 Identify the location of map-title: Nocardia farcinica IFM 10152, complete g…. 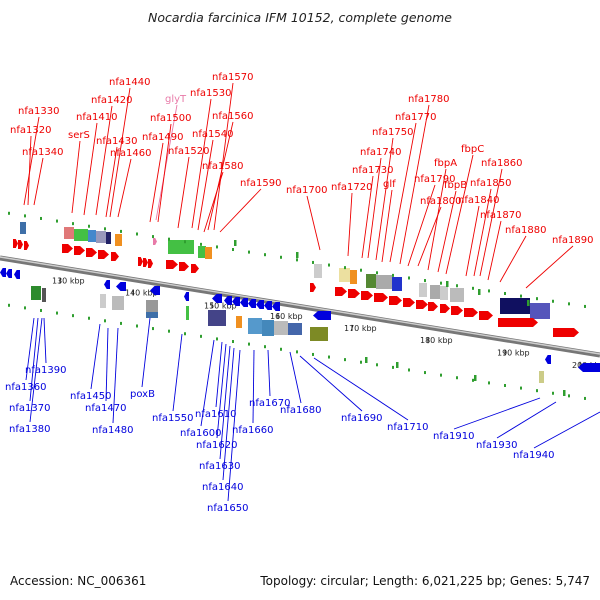
(300, 17).